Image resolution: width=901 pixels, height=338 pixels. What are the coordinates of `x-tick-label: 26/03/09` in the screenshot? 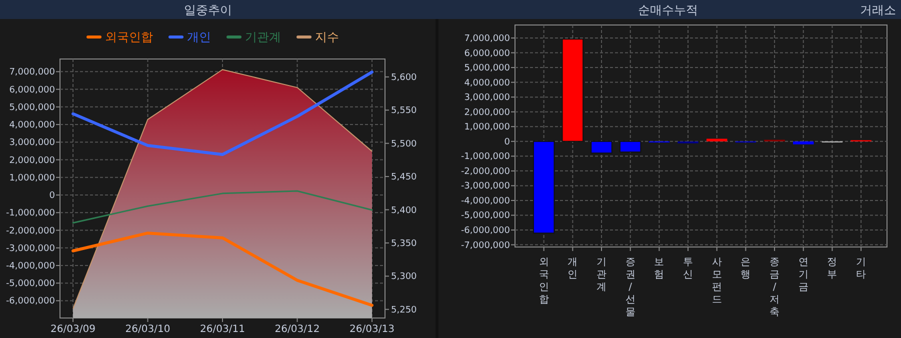 It's located at (73, 329).